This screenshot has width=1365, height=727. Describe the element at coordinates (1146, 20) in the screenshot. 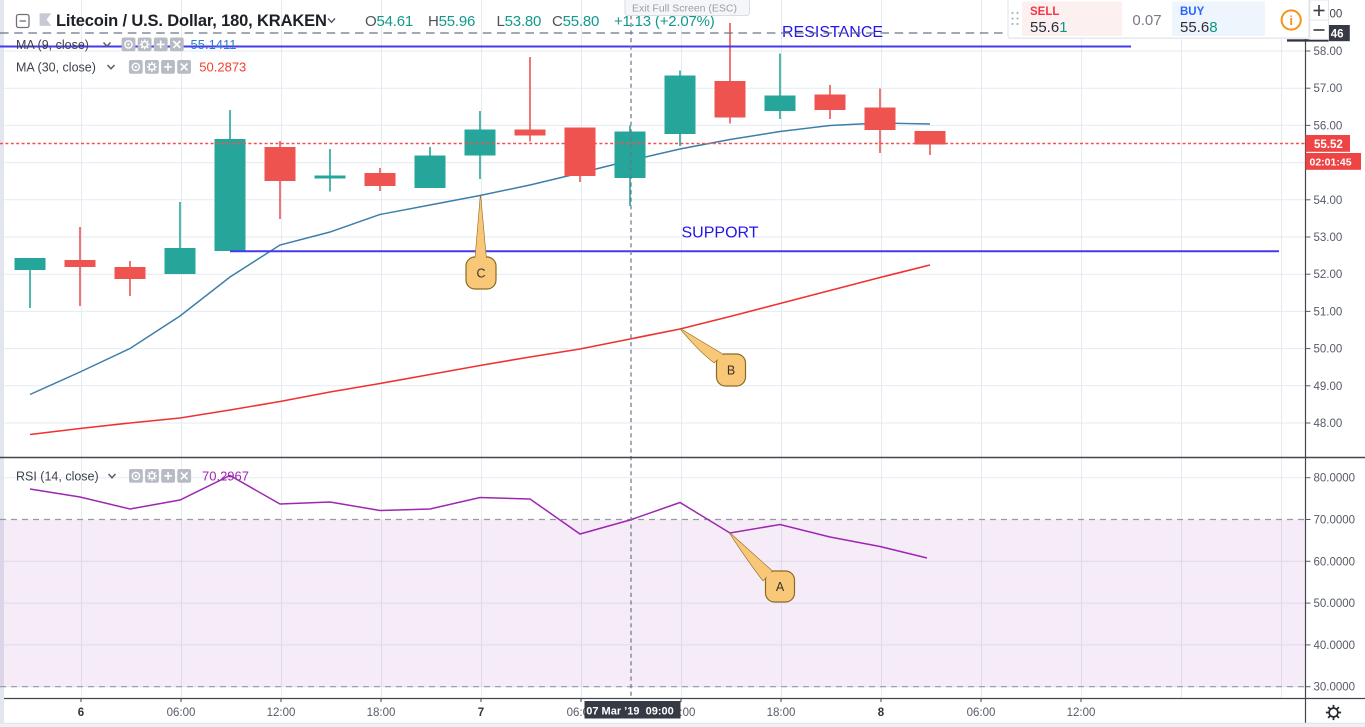

I see `svg-text: 0.07` at that location.